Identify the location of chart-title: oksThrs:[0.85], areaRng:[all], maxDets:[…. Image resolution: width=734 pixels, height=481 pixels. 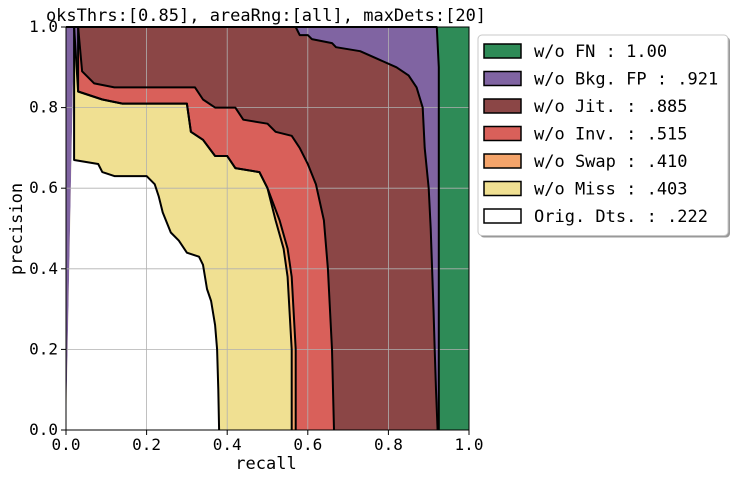
(266, 16).